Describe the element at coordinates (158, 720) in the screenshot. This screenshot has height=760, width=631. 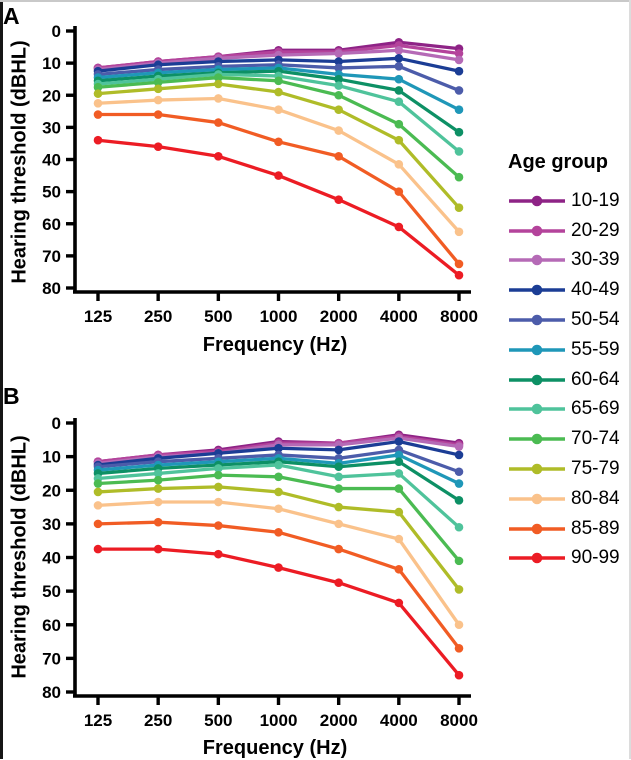
I see `x-tick-label: 250` at that location.